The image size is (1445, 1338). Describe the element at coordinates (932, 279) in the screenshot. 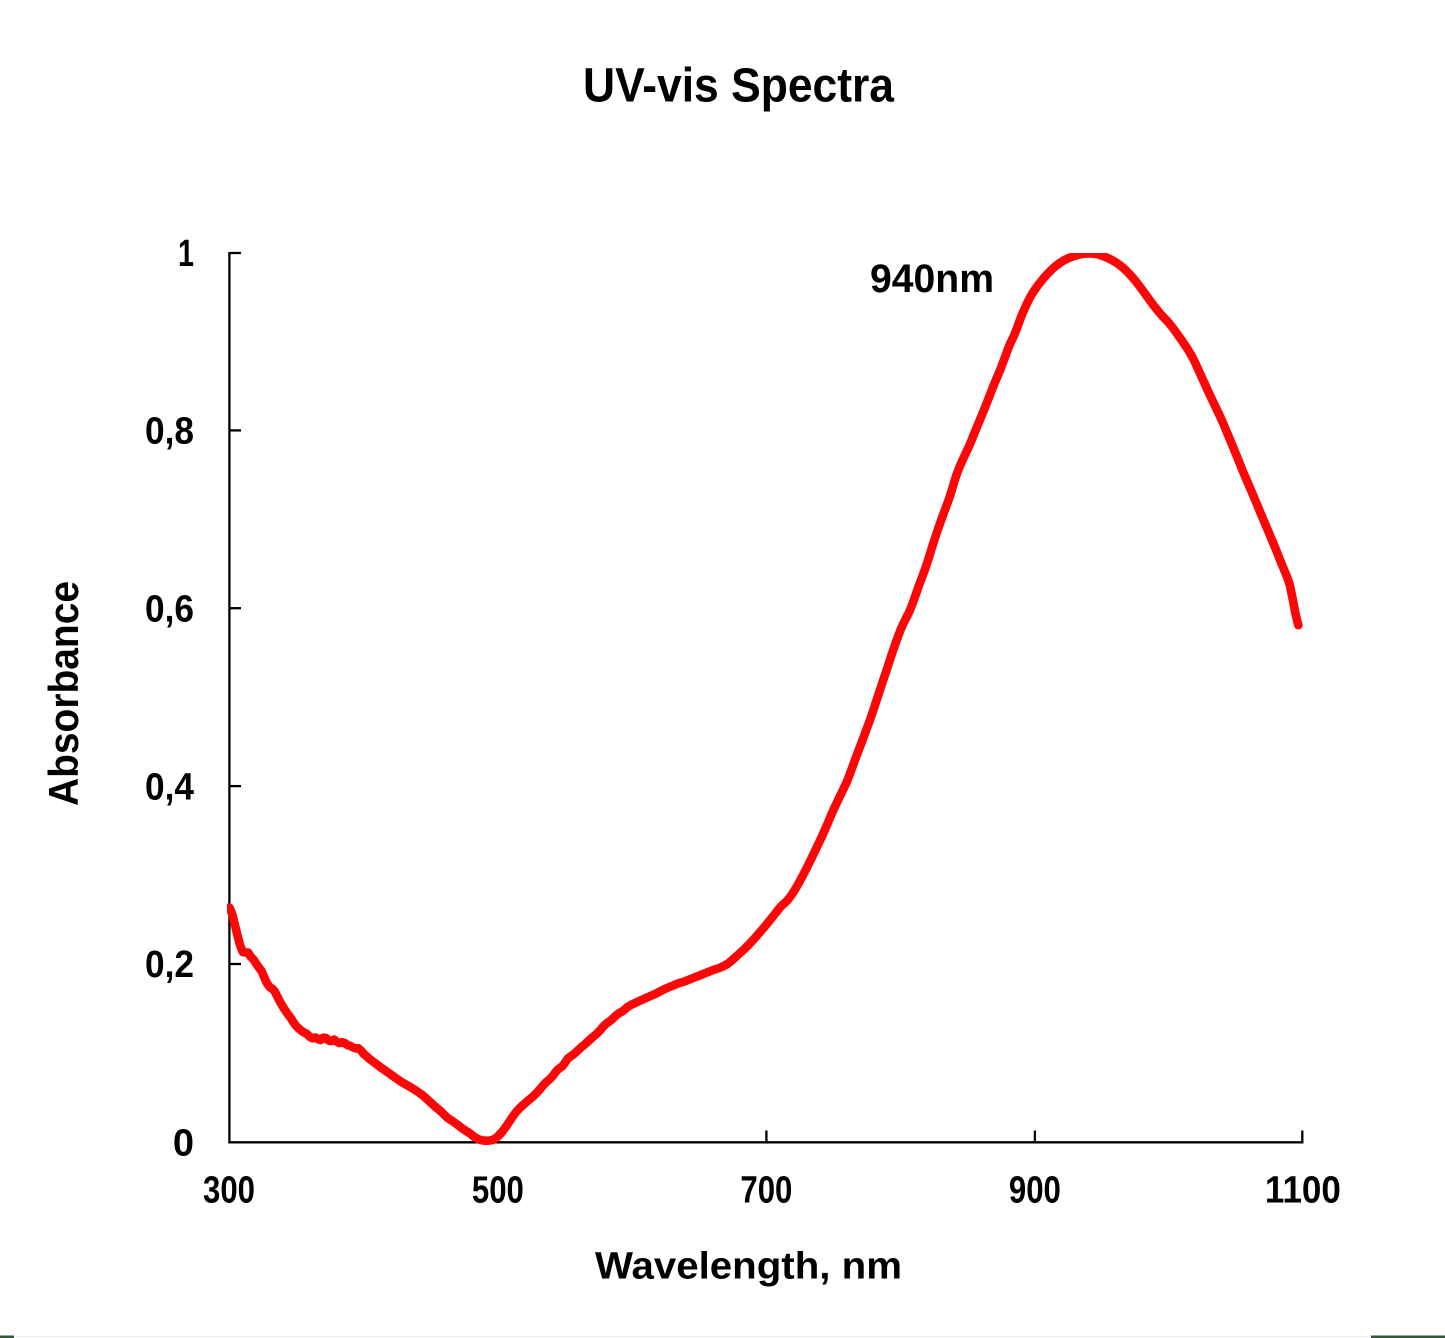

I see `svg-text: 940nm` at that location.